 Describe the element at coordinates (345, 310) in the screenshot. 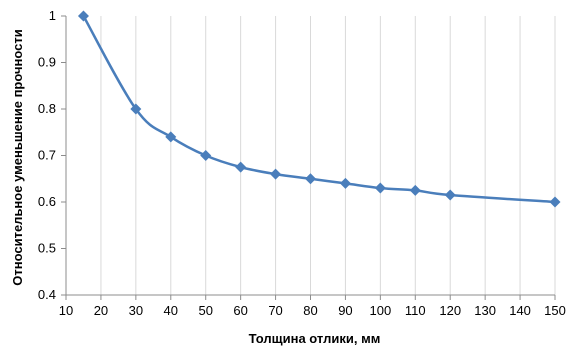

I see `x-tick-label: 90` at that location.